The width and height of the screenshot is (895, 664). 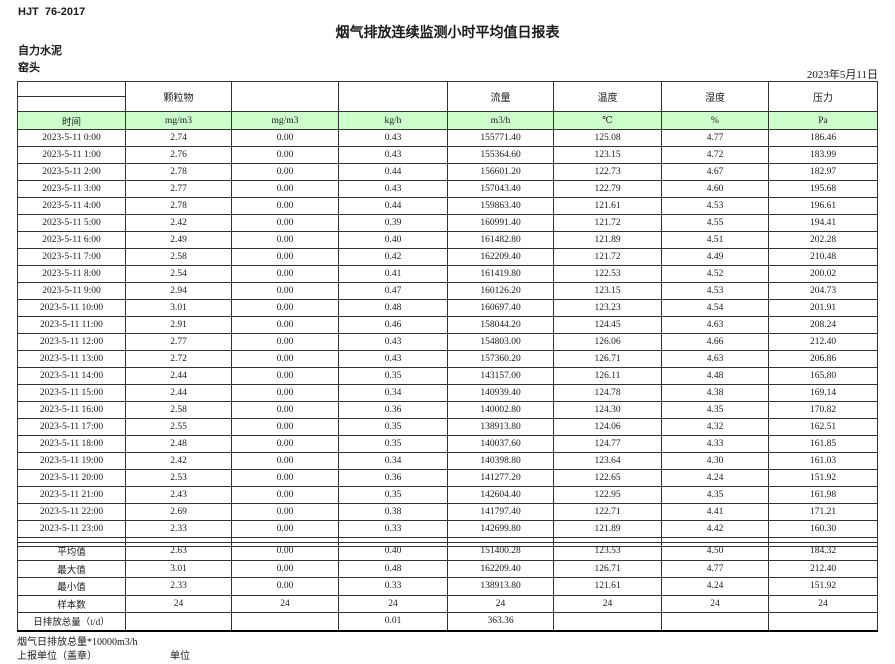 I want to click on summary-row: 最小值 2.33 0.00 0.33 138913.80 121.61 4.24 151.92, so click(x=447, y=586).